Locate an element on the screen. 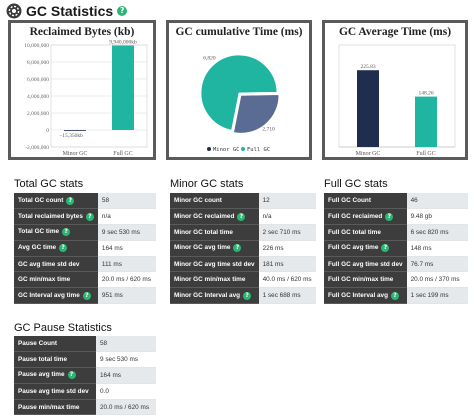 This screenshot has height=418, width=474. stat-value: 226 ms is located at coordinates (287, 248).